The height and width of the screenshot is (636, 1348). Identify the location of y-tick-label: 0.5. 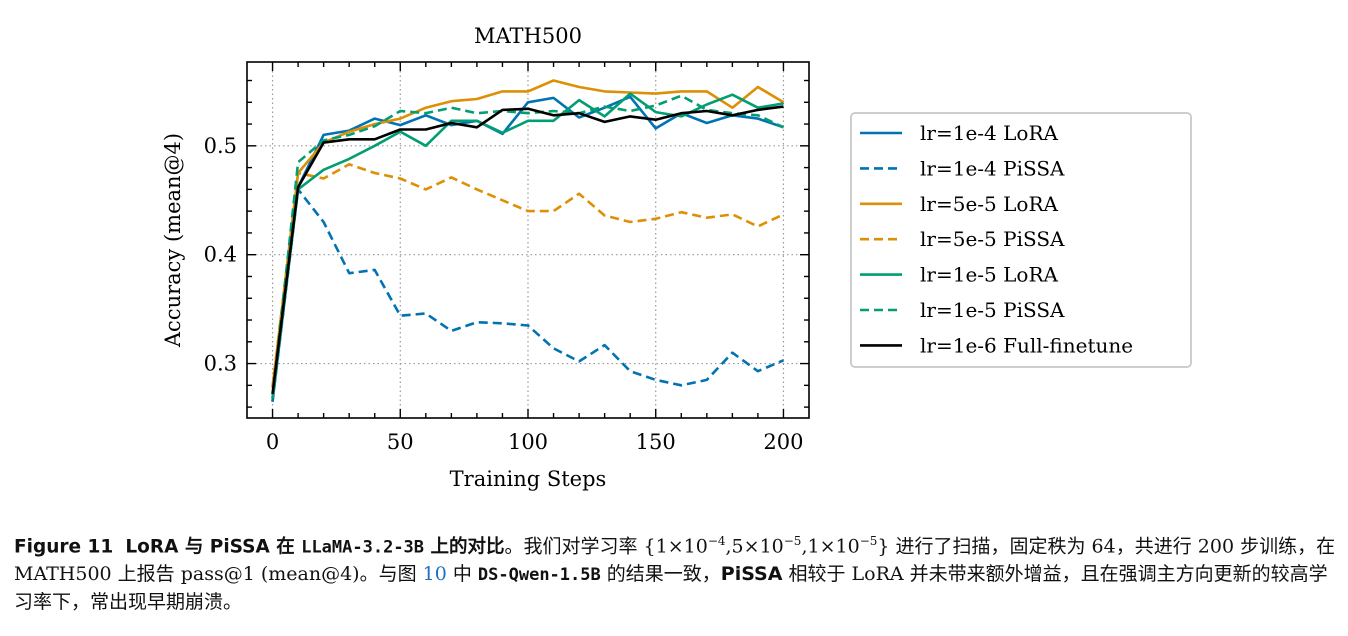
(220, 146).